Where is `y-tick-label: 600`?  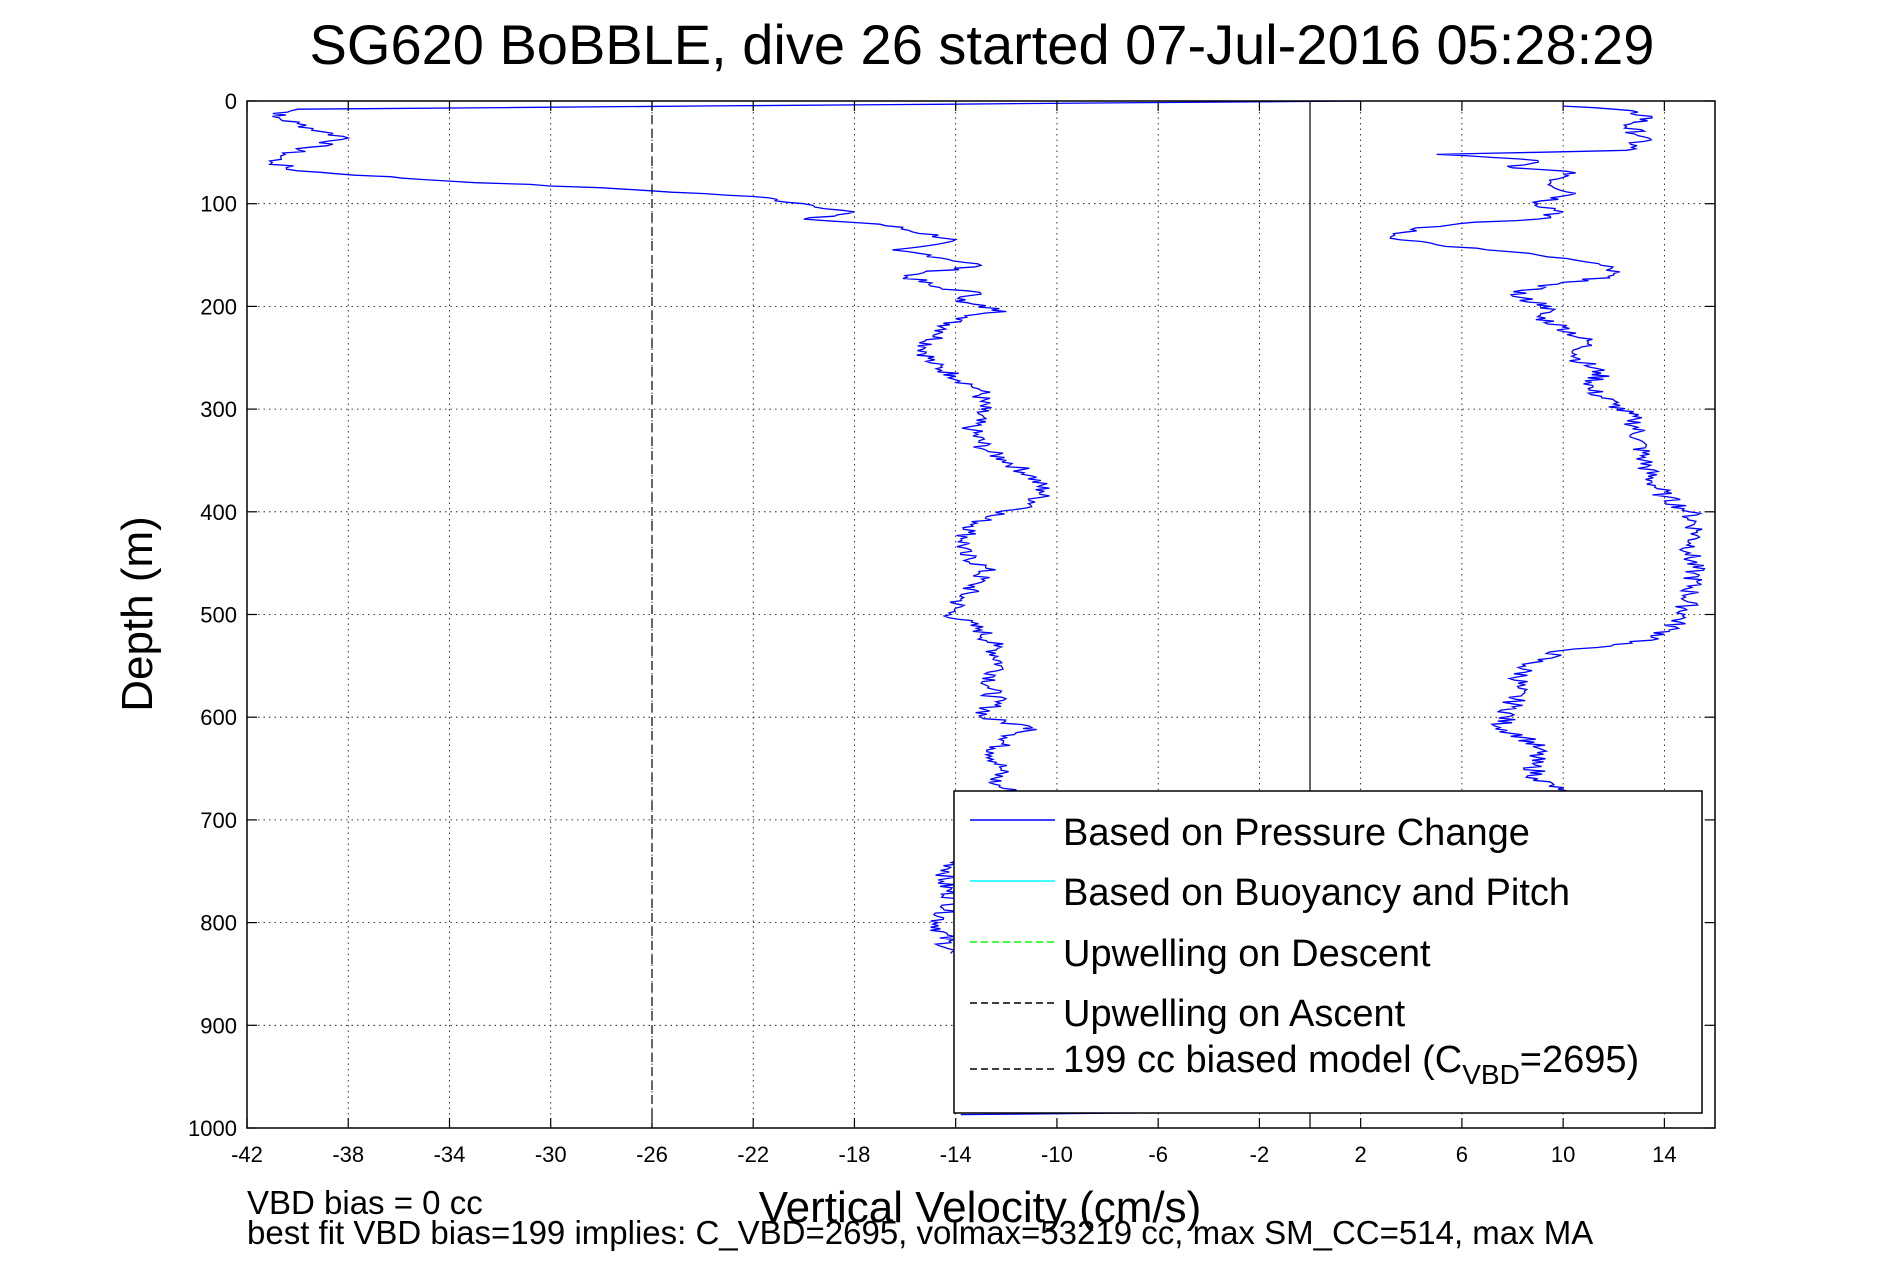
y-tick-label: 600 is located at coordinates (218, 717).